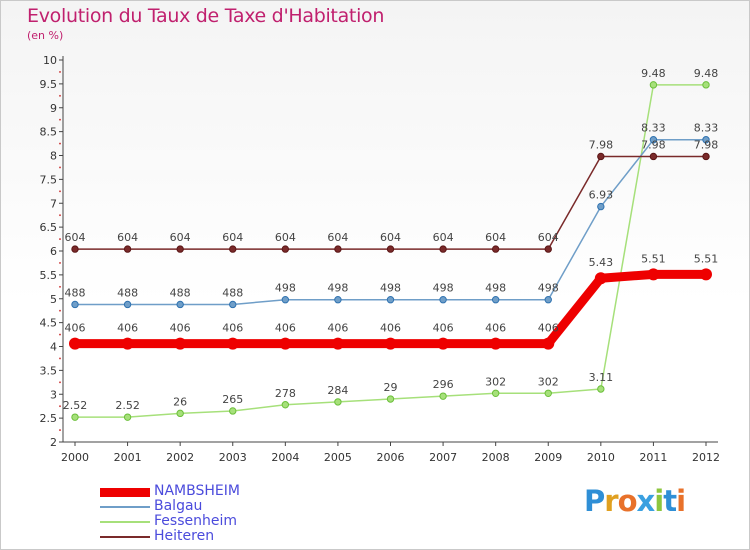 The height and width of the screenshot is (550, 750). Describe the element at coordinates (548, 381) in the screenshot. I see `data-label-fessenheim: 302` at that location.